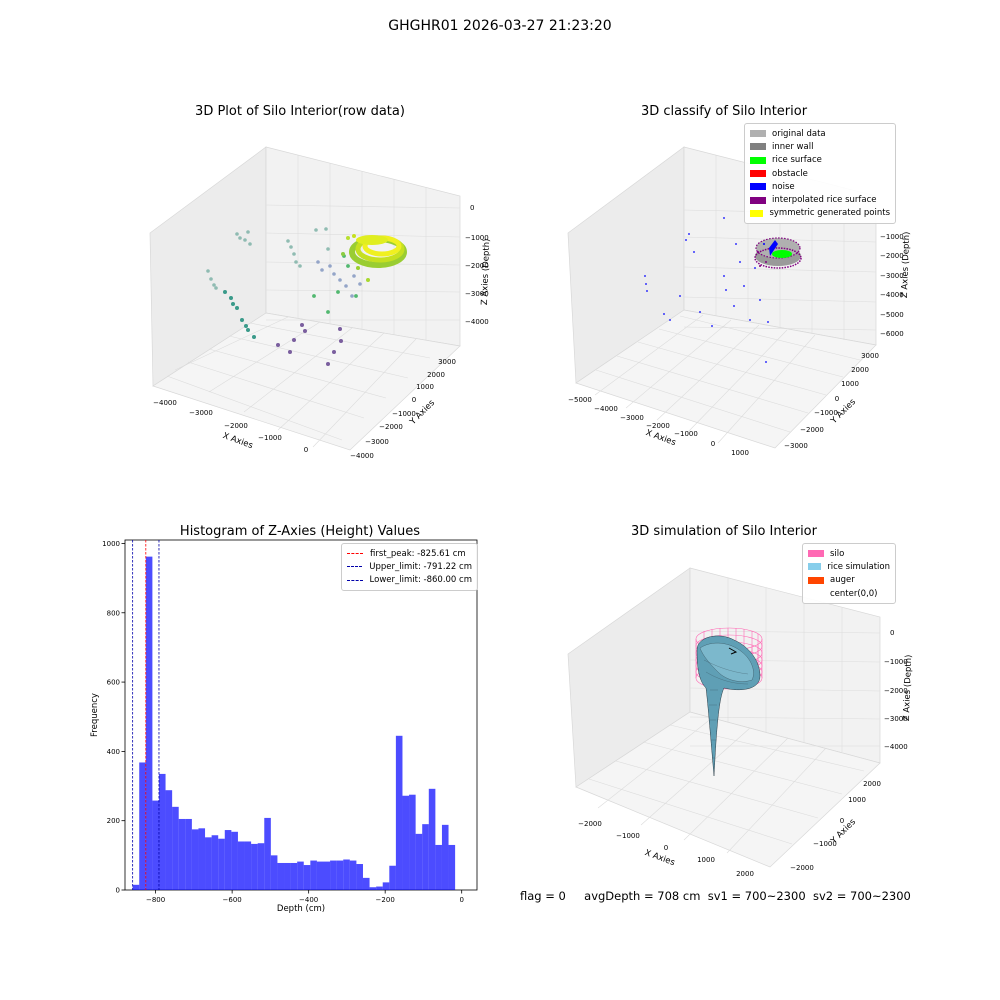 This screenshot has height=1000, width=1000. Describe the element at coordinates (724, 111) in the screenshot. I see `classify-plot-title: 3D classify of Silo Interior` at that location.